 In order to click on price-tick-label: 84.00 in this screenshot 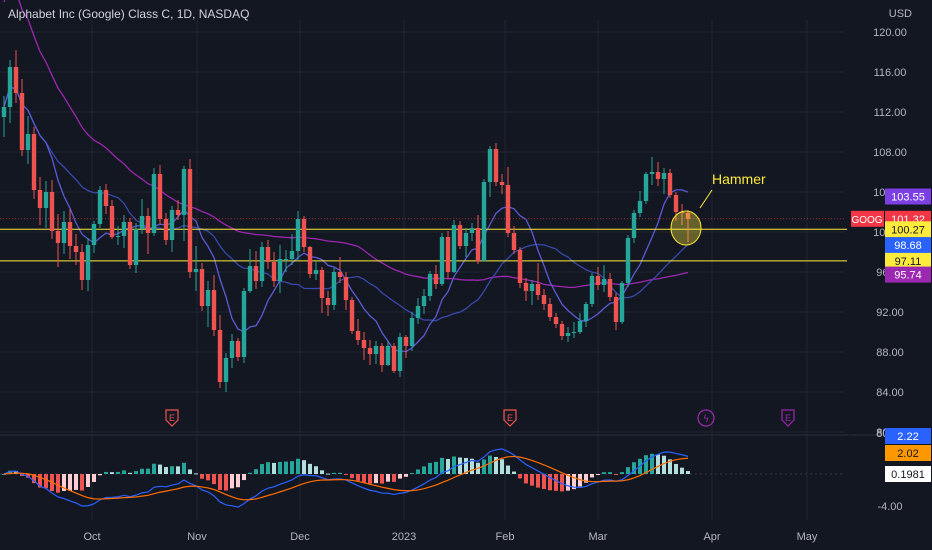, I will do `click(890, 393)`.